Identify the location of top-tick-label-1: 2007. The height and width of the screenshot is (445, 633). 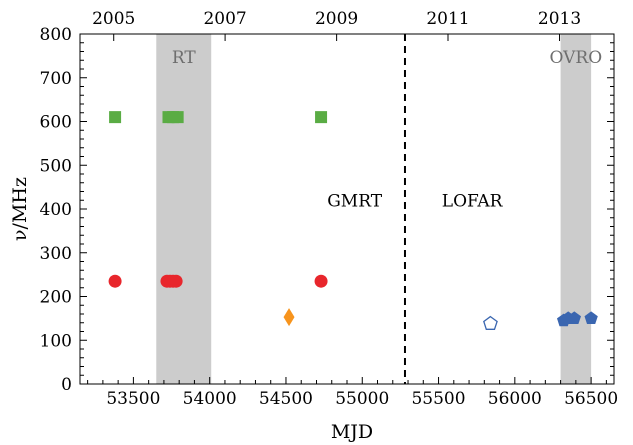
(224, 19).